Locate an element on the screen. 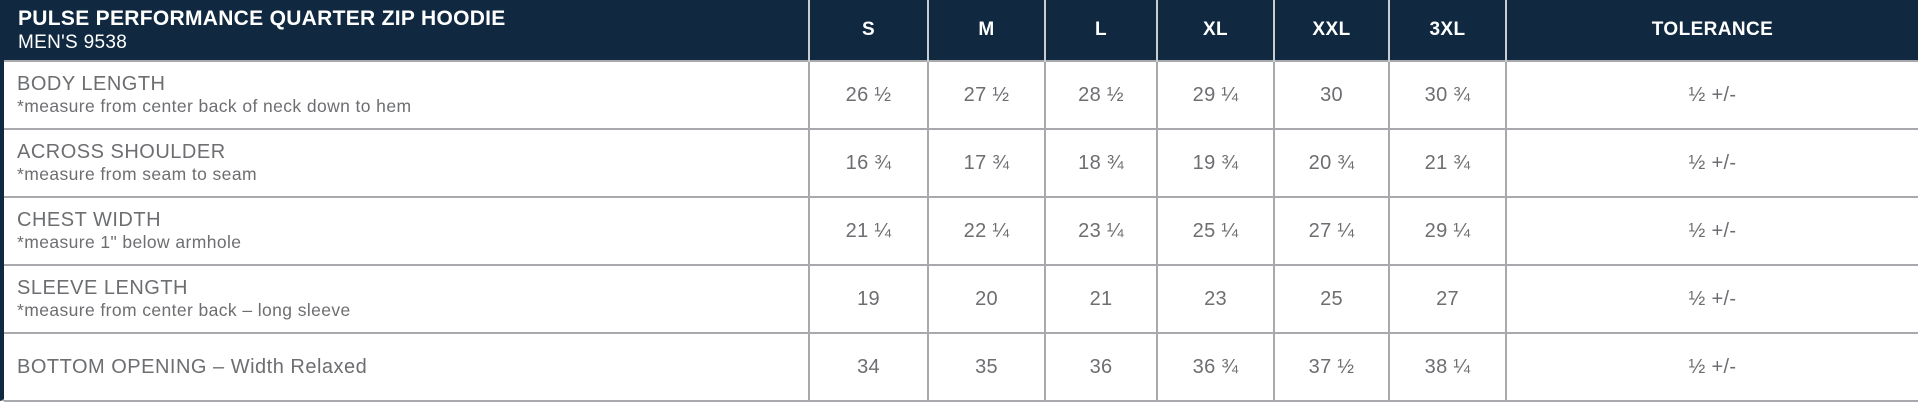 This screenshot has height=402, width=1920. row-label-cell: CHEST WIDTH *measure 1" below armhole is located at coordinates (407, 231).